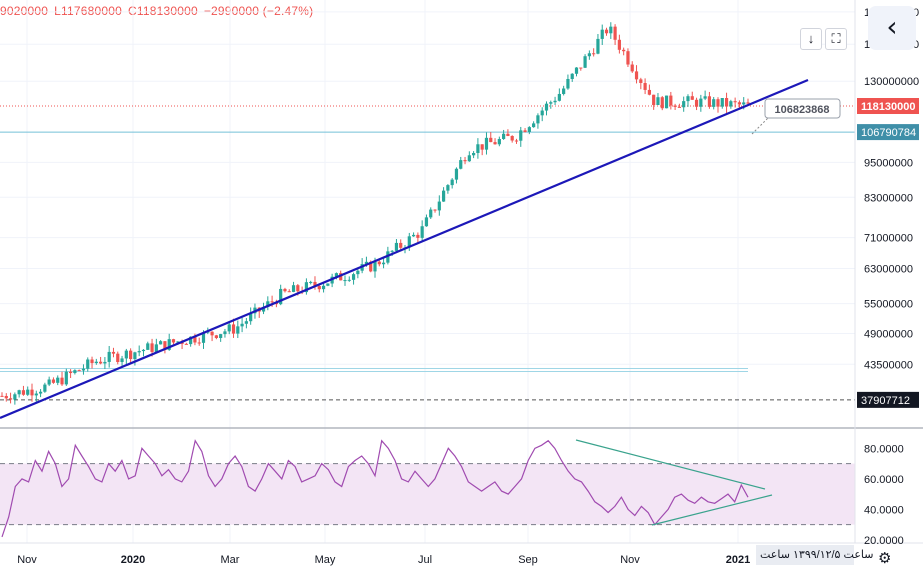 This screenshot has height=573, width=923. I want to click on gear-icon: ⚙, so click(885, 558).